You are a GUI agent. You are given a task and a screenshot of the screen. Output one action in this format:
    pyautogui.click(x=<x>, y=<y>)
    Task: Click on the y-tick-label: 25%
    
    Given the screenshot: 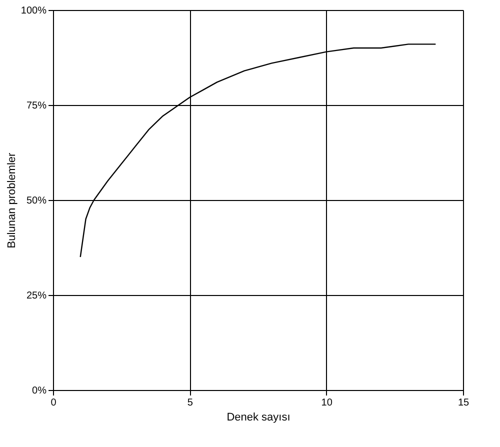 What is the action you would take?
    pyautogui.click(x=36, y=296)
    